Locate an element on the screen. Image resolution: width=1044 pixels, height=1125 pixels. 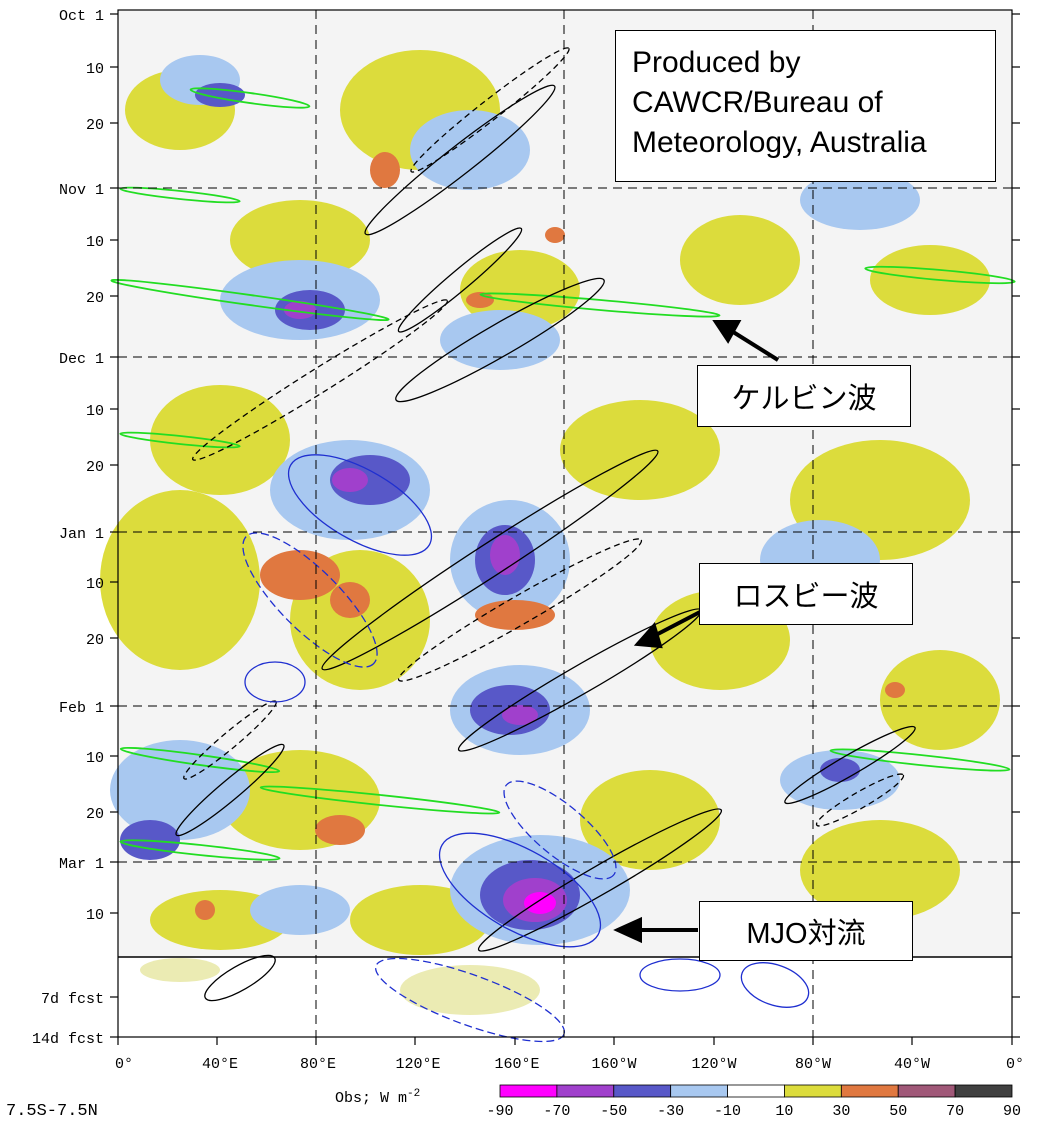
y-tick-label: Nov 1 is located at coordinates (81, 190).